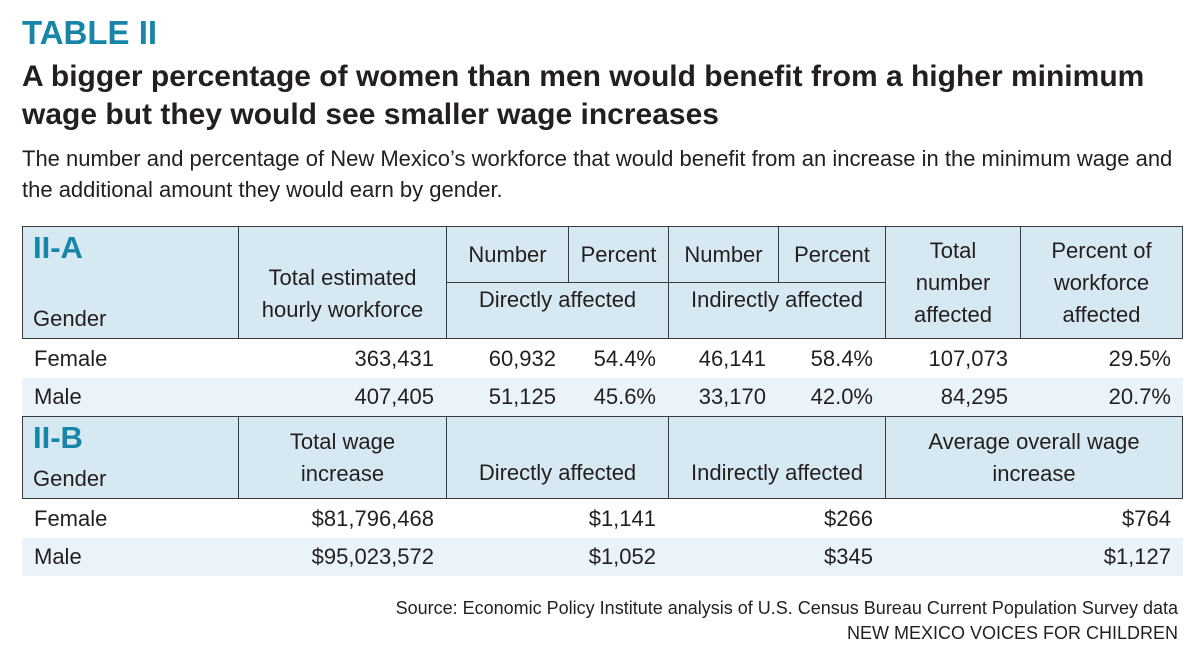 Image resolution: width=1200 pixels, height=667 pixels. Describe the element at coordinates (848, 556) in the screenshot. I see `cell-indirect: $345` at that location.